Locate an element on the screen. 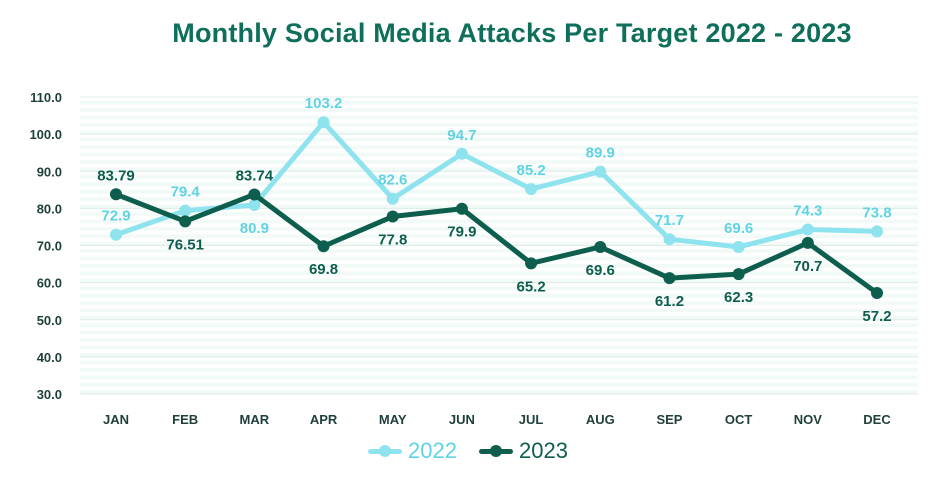 Image resolution: width=936 pixels, height=486 pixels. data-label-2023: 57.2 is located at coordinates (876, 316).